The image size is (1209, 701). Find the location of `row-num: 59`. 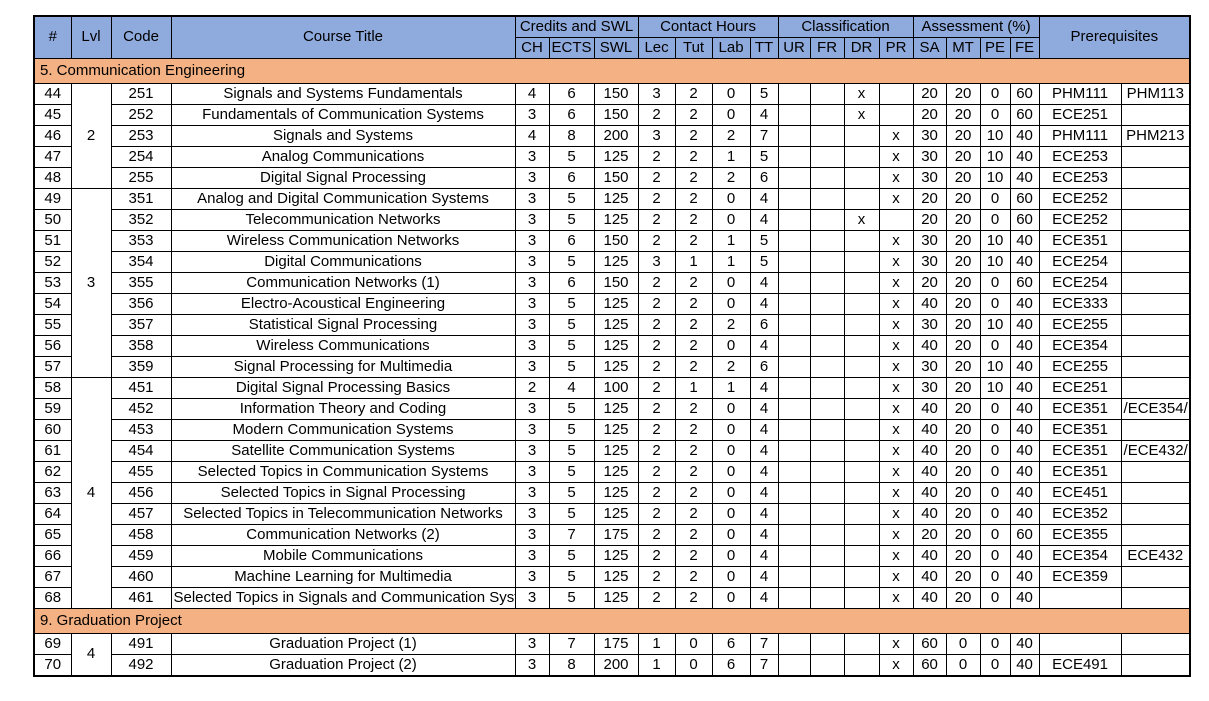

row-num: 59 is located at coordinates (52, 409).